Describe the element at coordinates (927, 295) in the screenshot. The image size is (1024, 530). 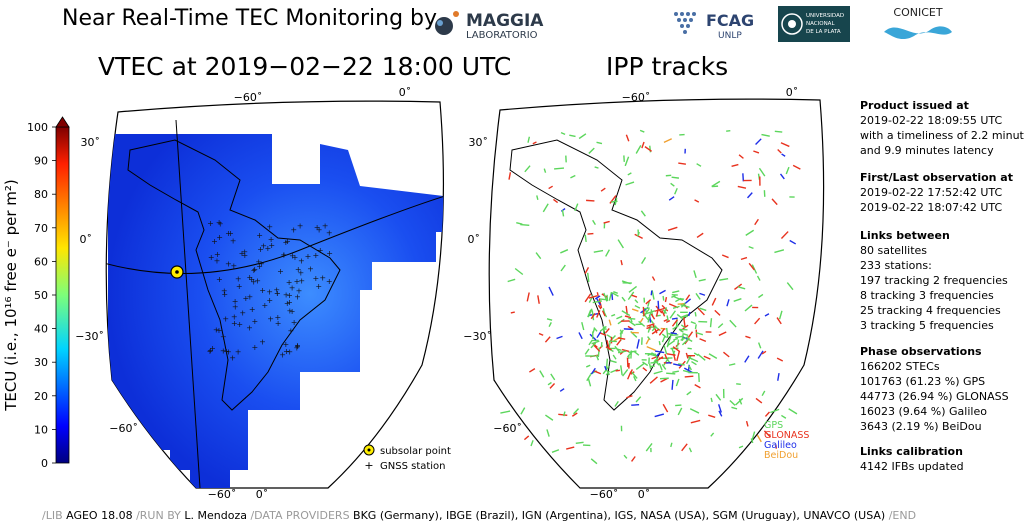
I see `info-links-line: 8 tracking 3 frequencies` at that location.